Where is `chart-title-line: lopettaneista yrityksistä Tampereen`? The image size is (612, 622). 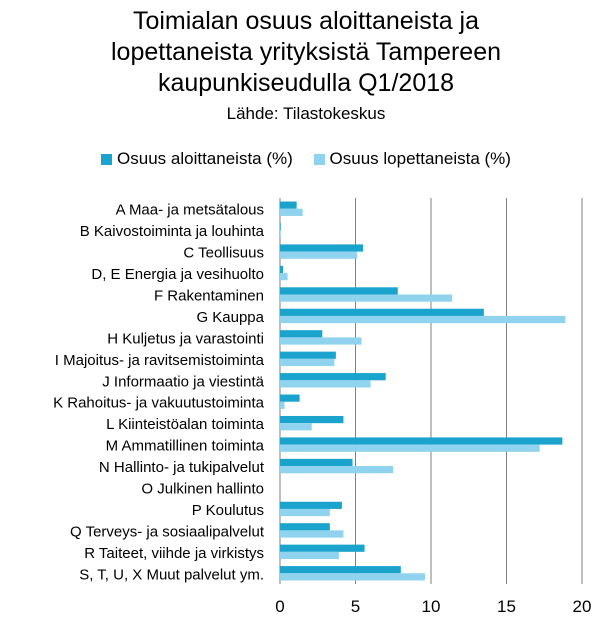 chart-title-line: lopettaneista yrityksistä Tampereen is located at coordinates (305, 52).